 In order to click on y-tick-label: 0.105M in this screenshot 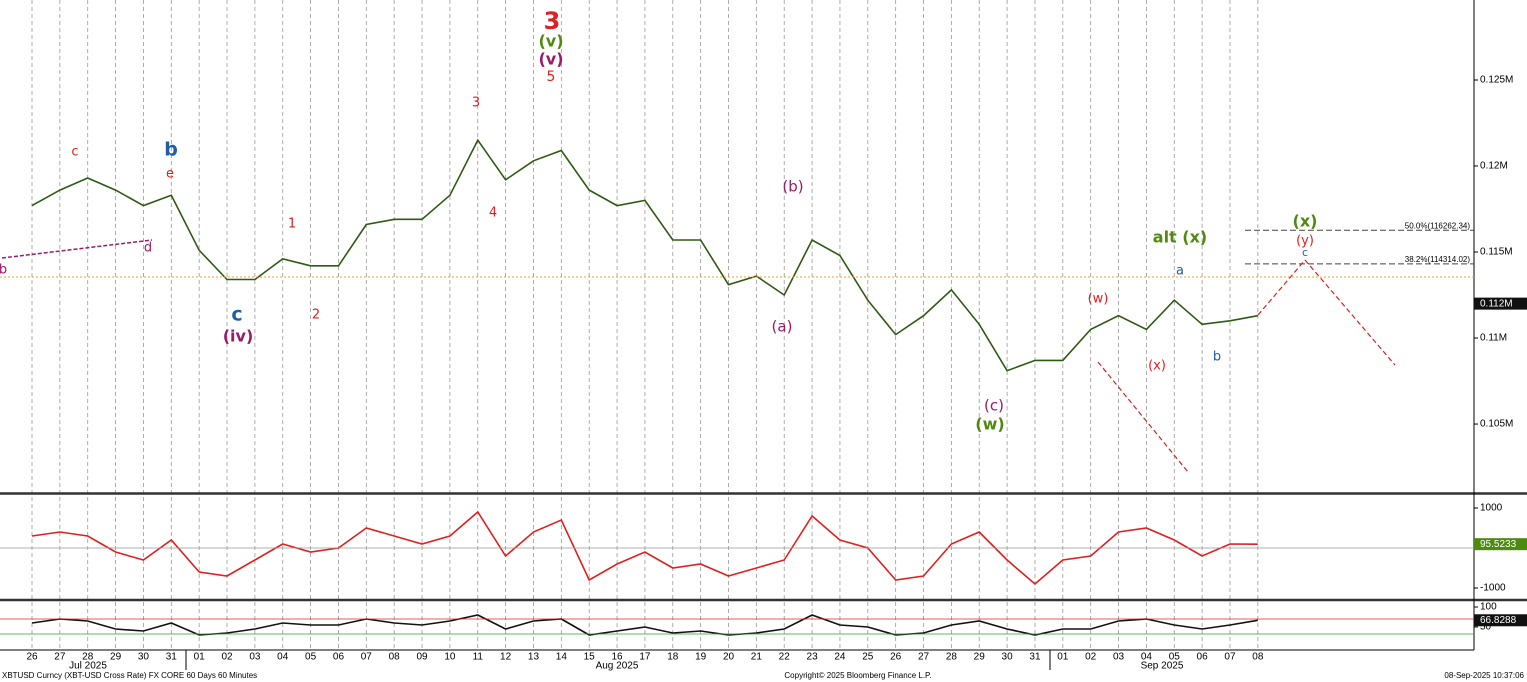, I will do `click(1496, 424)`.